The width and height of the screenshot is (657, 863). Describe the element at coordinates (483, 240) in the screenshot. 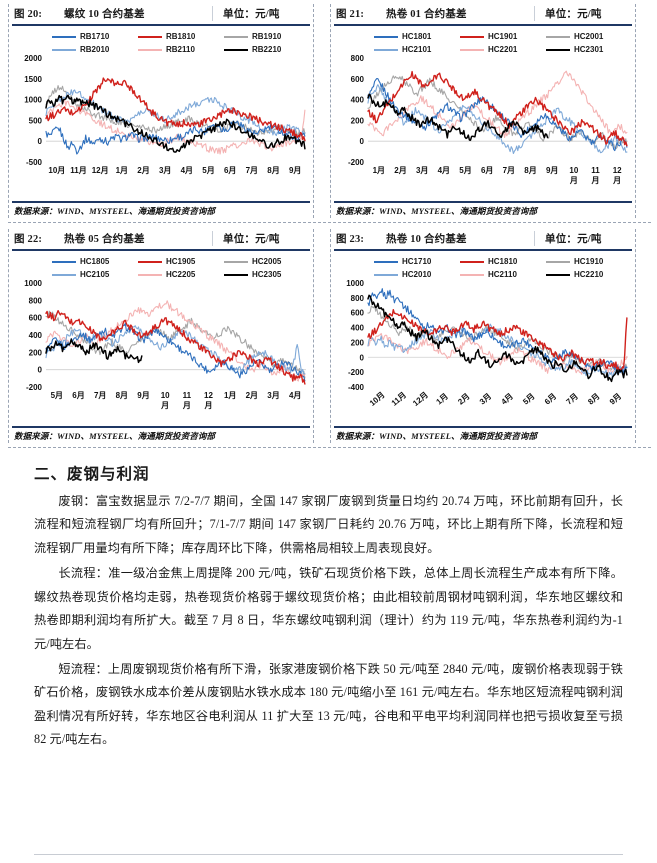

I see `chart-header-fig23: 图 23: 热卷 10 合约基差 单位：元/吨` at that location.